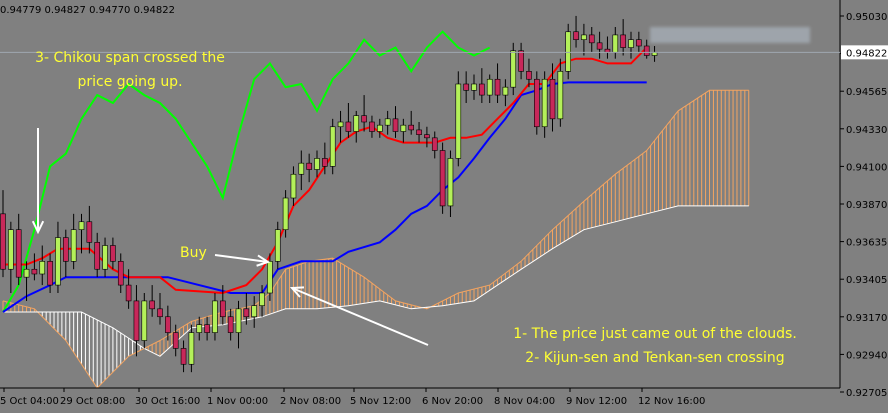  Describe the element at coordinates (730, 35) in the screenshot. I see `blurred-watermark` at that location.